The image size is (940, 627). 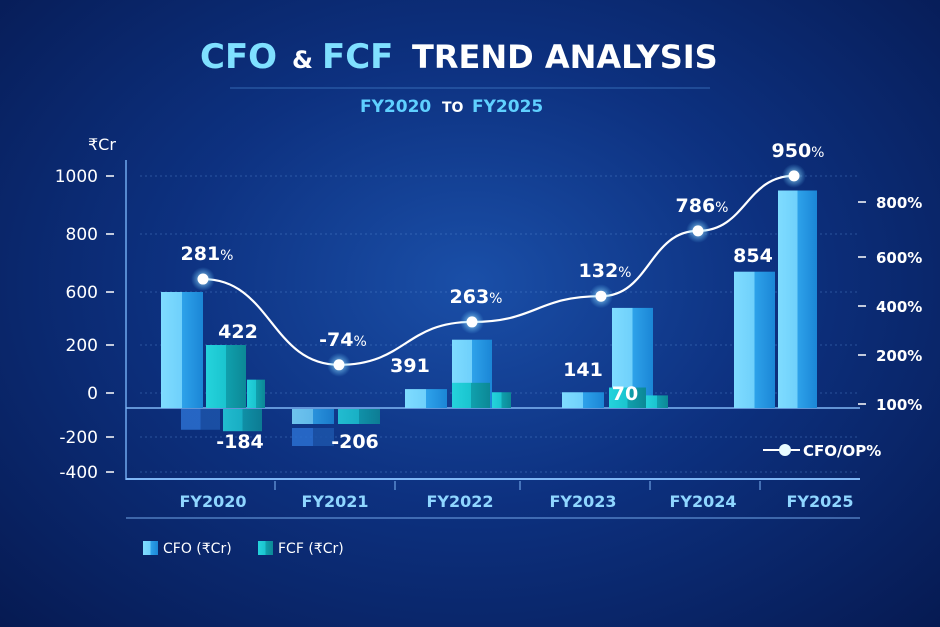 I want to click on legend-swatch-fcf, so click(x=265, y=548).